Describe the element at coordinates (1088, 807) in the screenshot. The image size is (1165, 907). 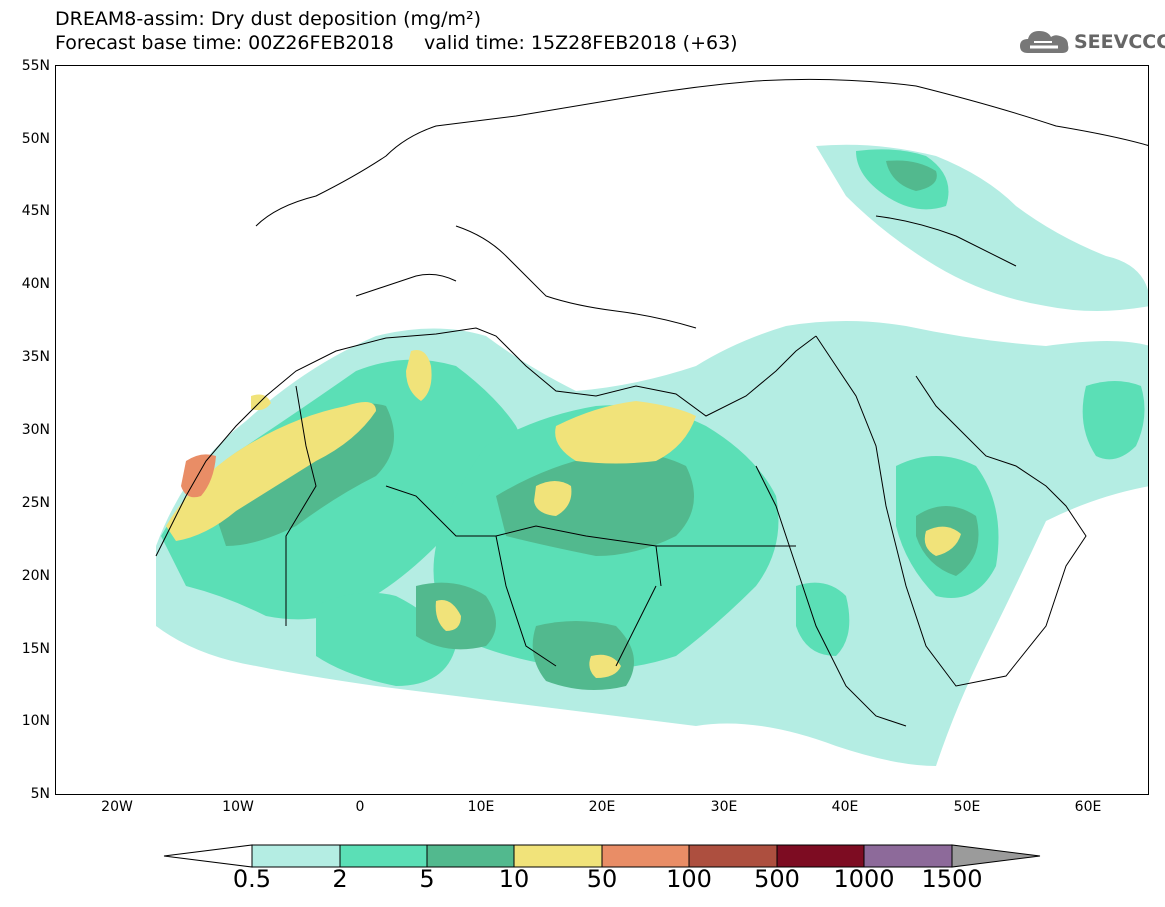
I see `lon-label-60e: 60E` at that location.